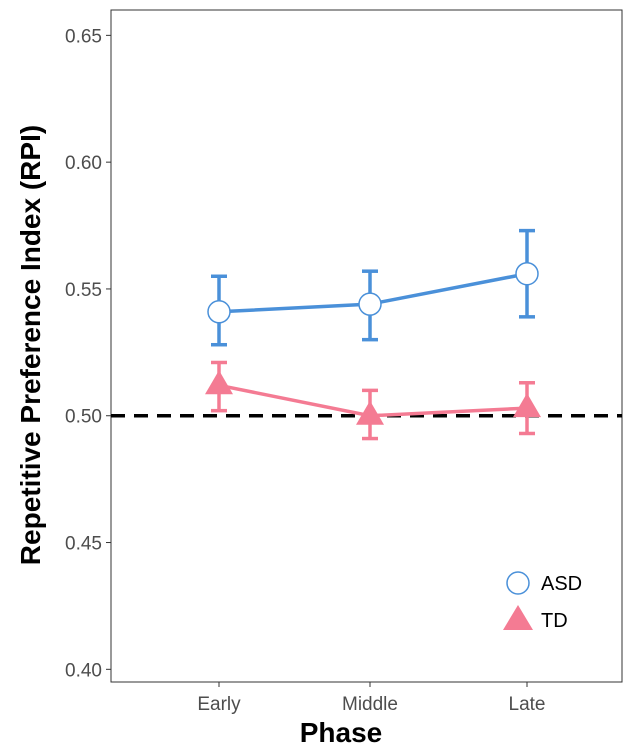 This screenshot has height=749, width=625. I want to click on legend-label-asd: ASD, so click(561, 584).